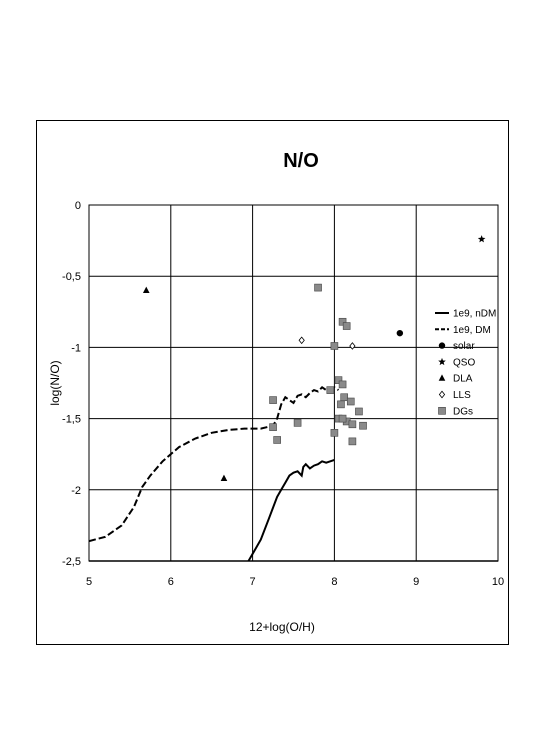  Describe the element at coordinates (282, 627) in the screenshot. I see `x-axis-label: 12+log(O/H)` at that location.